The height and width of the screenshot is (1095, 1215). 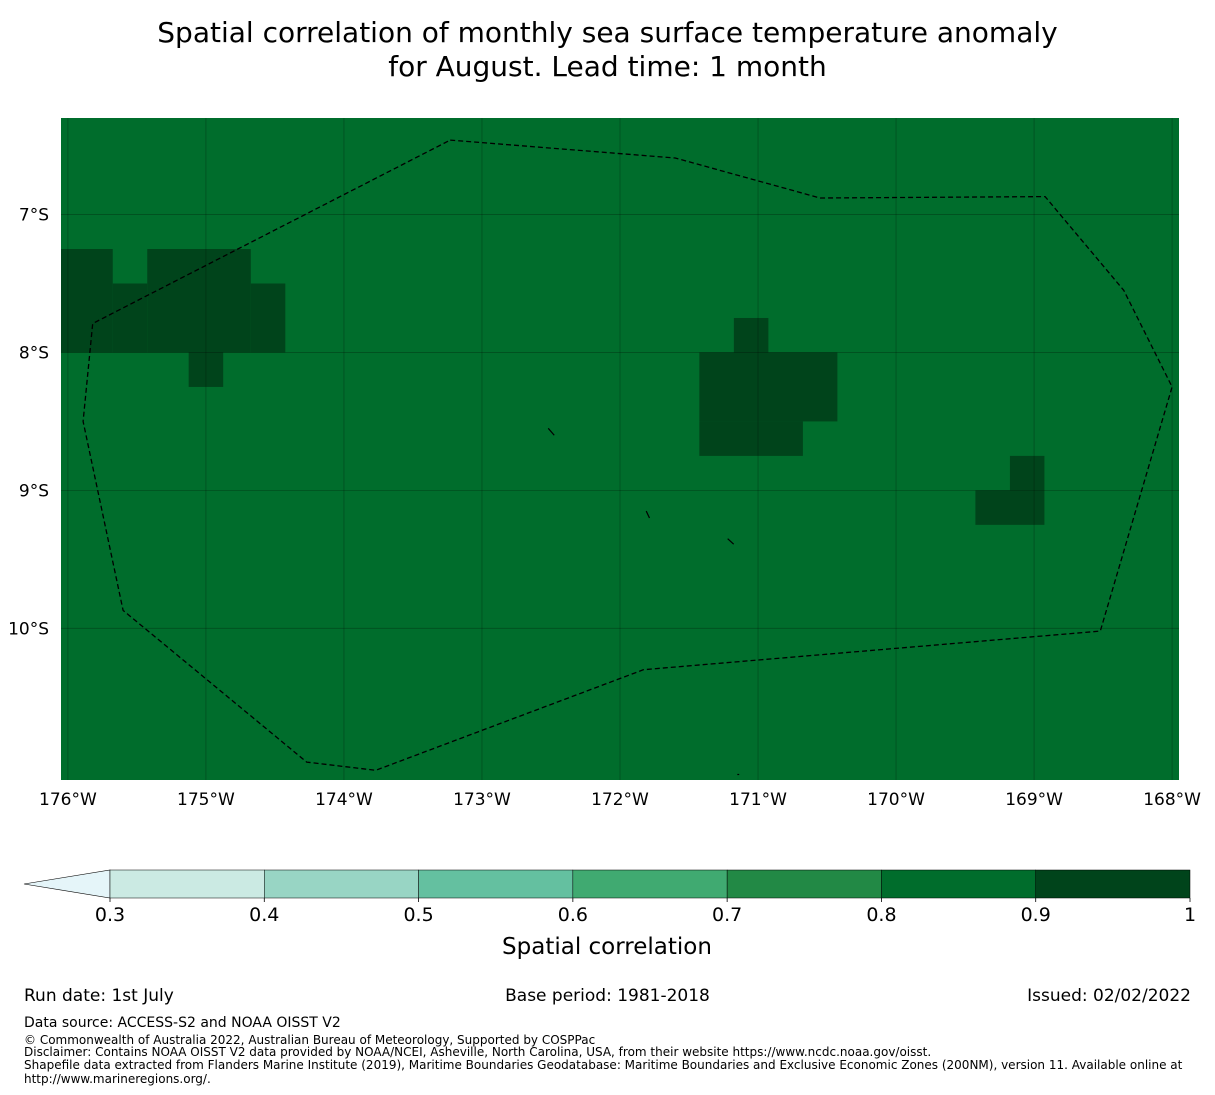 What do you see at coordinates (344, 800) in the screenshot?
I see `lon-tick-label-2: 174°W` at bounding box center [344, 800].